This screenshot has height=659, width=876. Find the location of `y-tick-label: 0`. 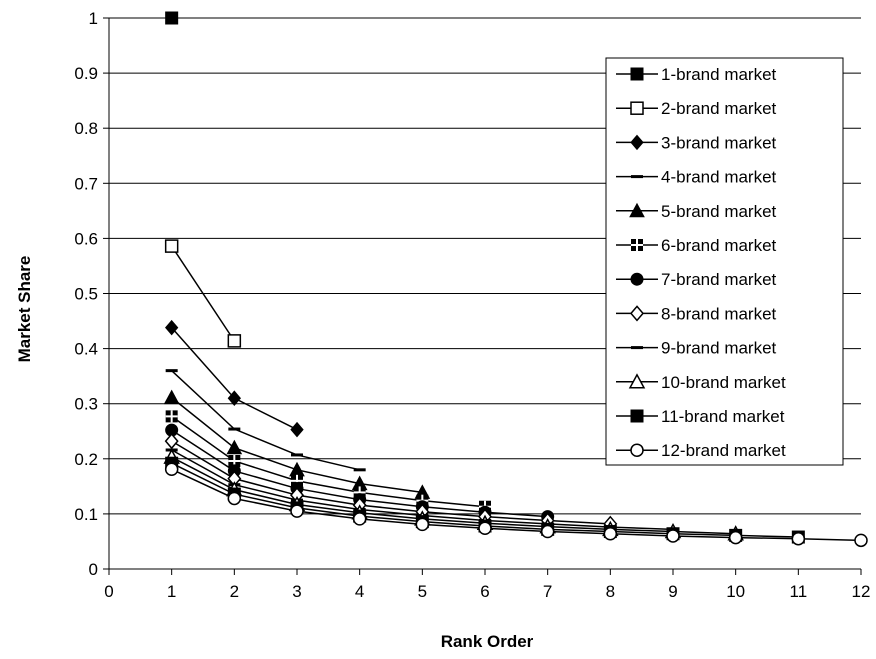

y-tick-label: 0 is located at coordinates (93, 569).